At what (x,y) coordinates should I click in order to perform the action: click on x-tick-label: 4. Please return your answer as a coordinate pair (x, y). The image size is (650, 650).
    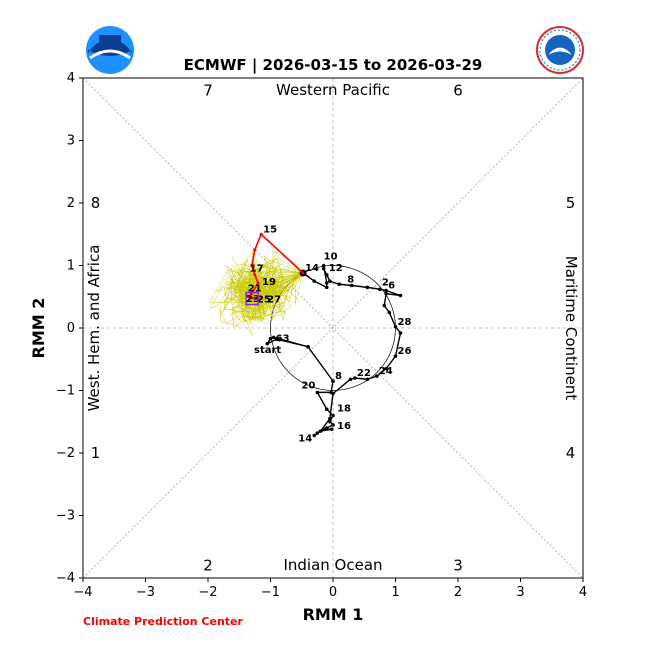
    Looking at the image, I should click on (583, 592).